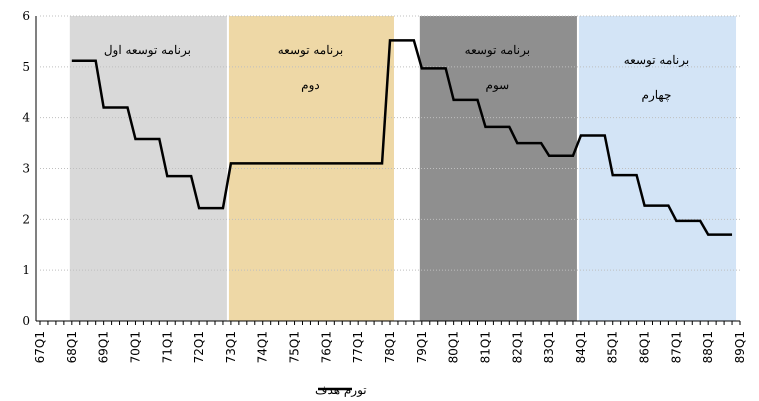 This screenshot has height=401, width=759. What do you see at coordinates (26, 169) in the screenshot?
I see `y-tick-label: 3` at bounding box center [26, 169].